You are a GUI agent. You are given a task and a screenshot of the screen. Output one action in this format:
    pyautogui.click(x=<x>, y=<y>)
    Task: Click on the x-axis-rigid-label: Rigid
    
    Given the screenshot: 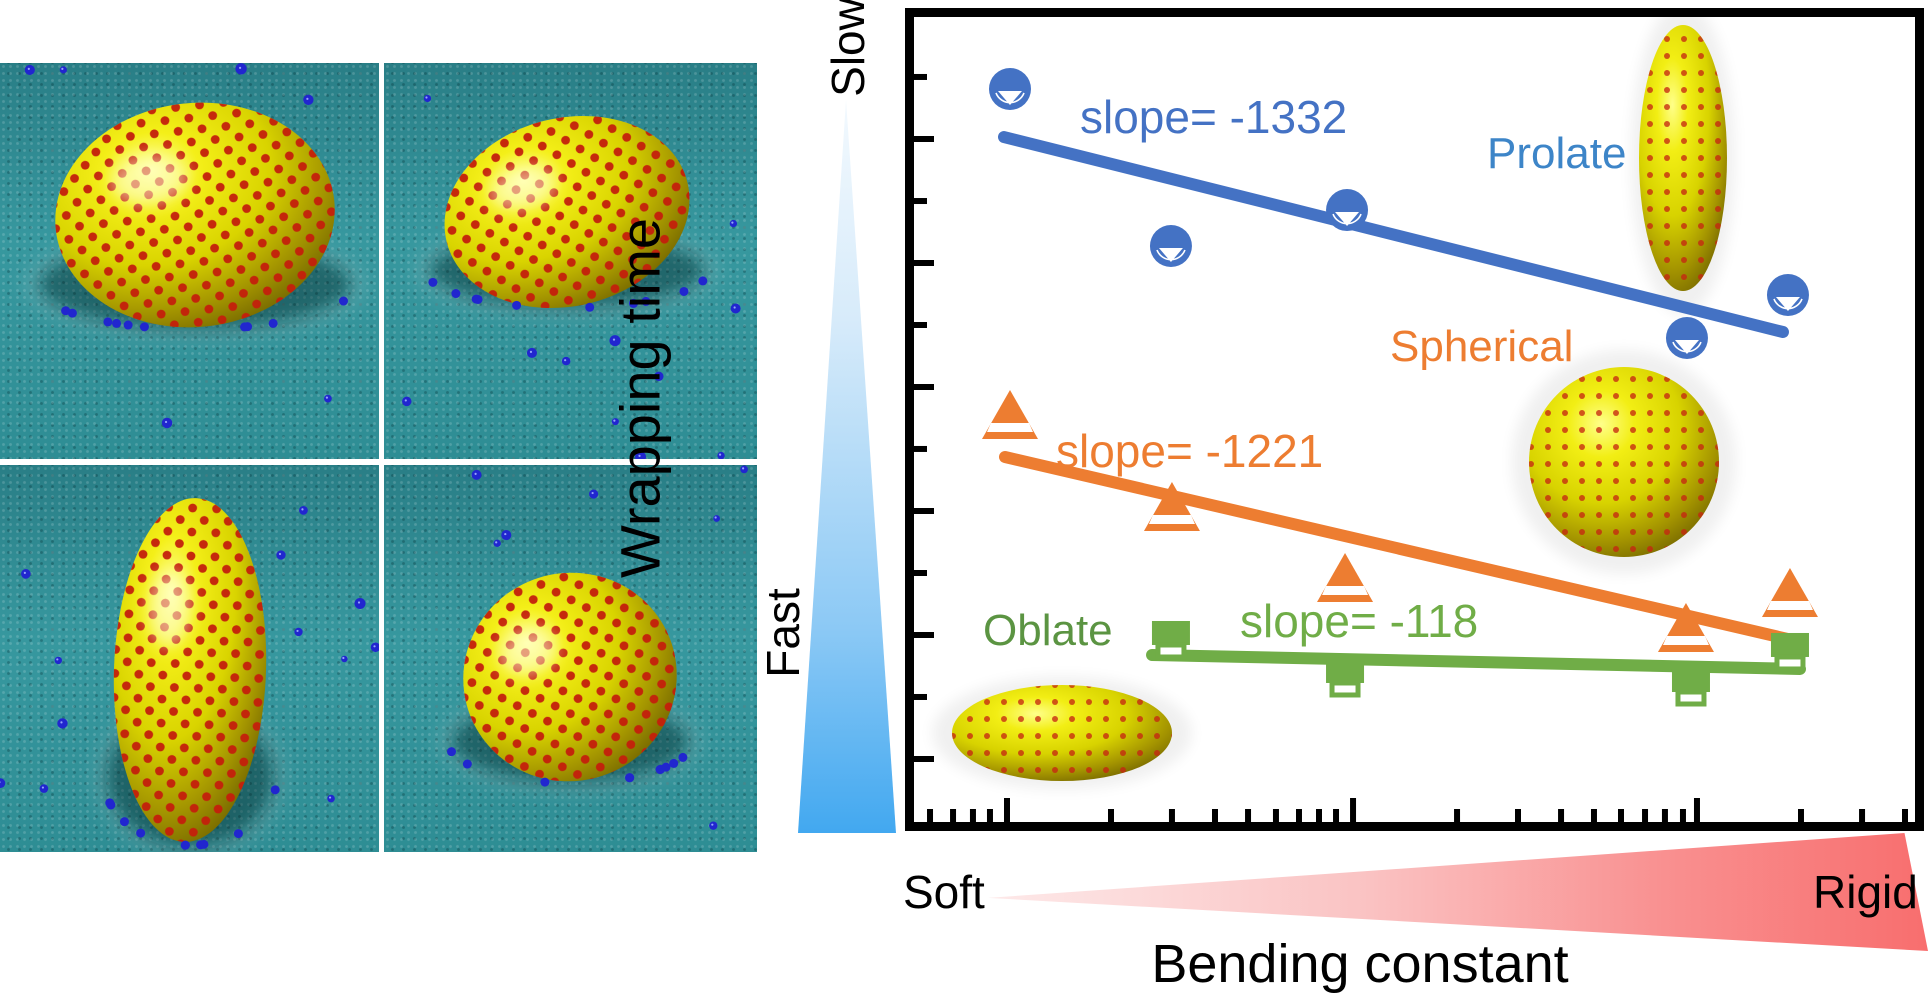 What is the action you would take?
    pyautogui.click(x=1865, y=892)
    